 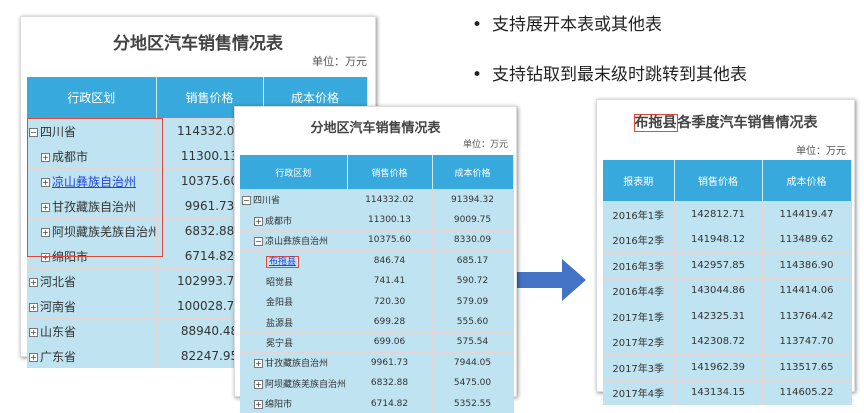 I want to click on sales-cell: 142308.72, so click(x=718, y=341).